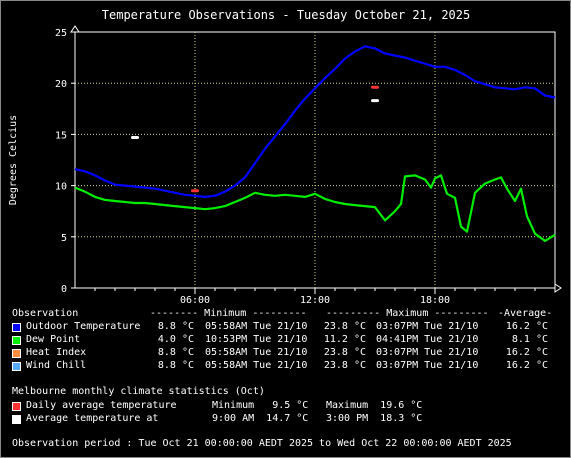  I want to click on y-axis-arrow, so click(75, 29).